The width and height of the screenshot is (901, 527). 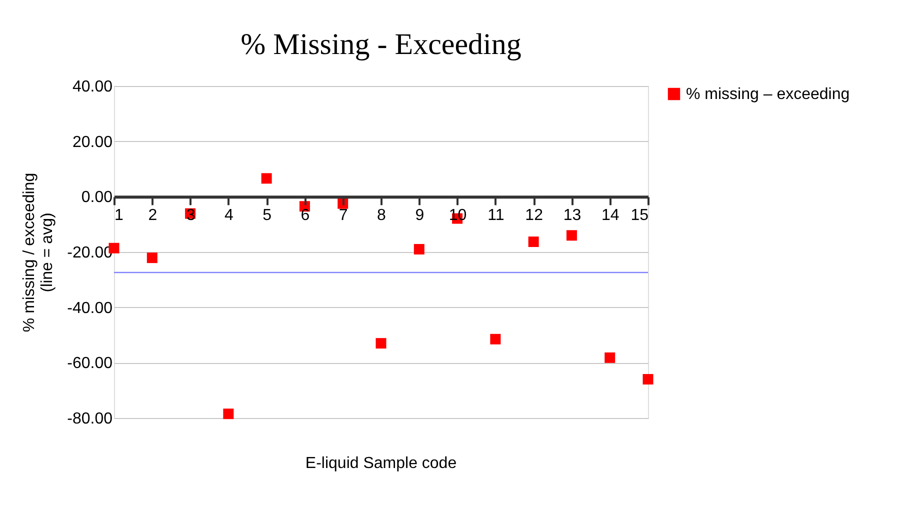 I want to click on chart-title: % Missing - Exceeding, so click(x=381, y=44).